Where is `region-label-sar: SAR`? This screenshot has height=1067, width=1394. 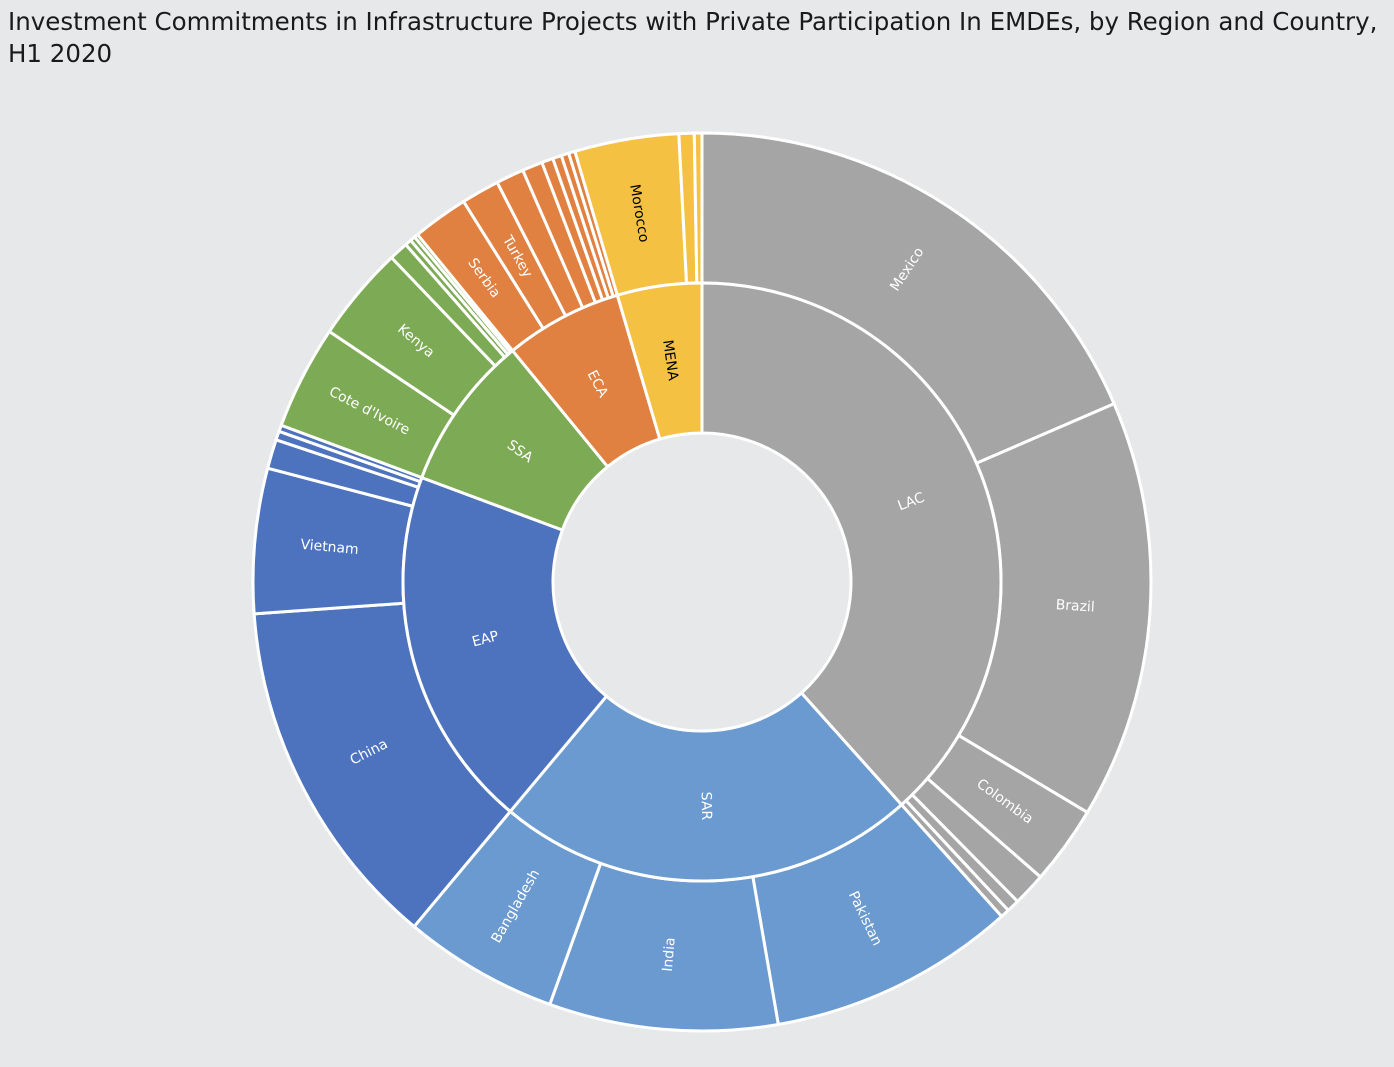
region-label-sar: SAR is located at coordinates (706, 806).